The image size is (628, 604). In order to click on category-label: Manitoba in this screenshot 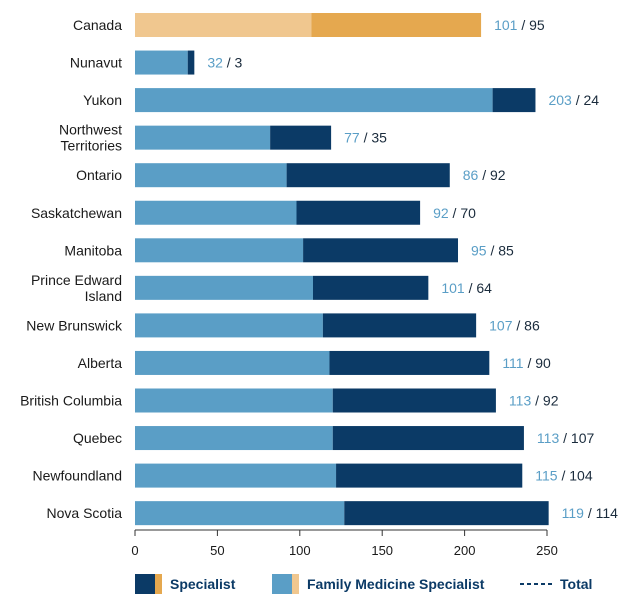, I will do `click(93, 250)`.